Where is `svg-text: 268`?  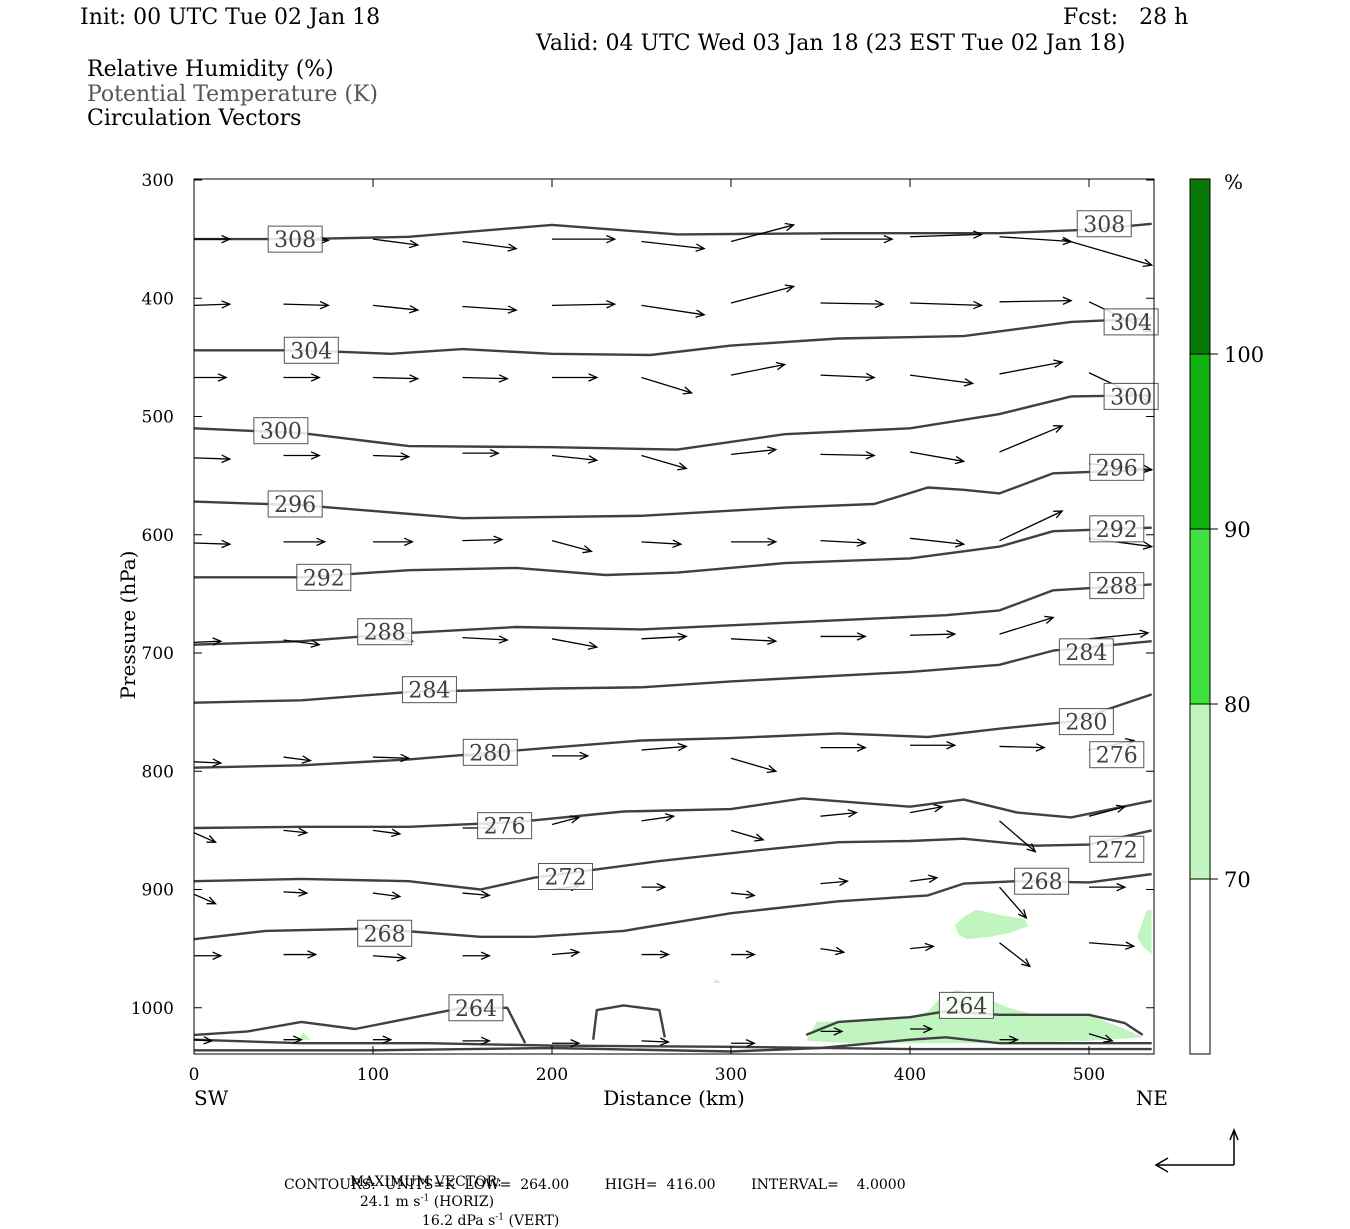
svg-text: 268 is located at coordinates (385, 934).